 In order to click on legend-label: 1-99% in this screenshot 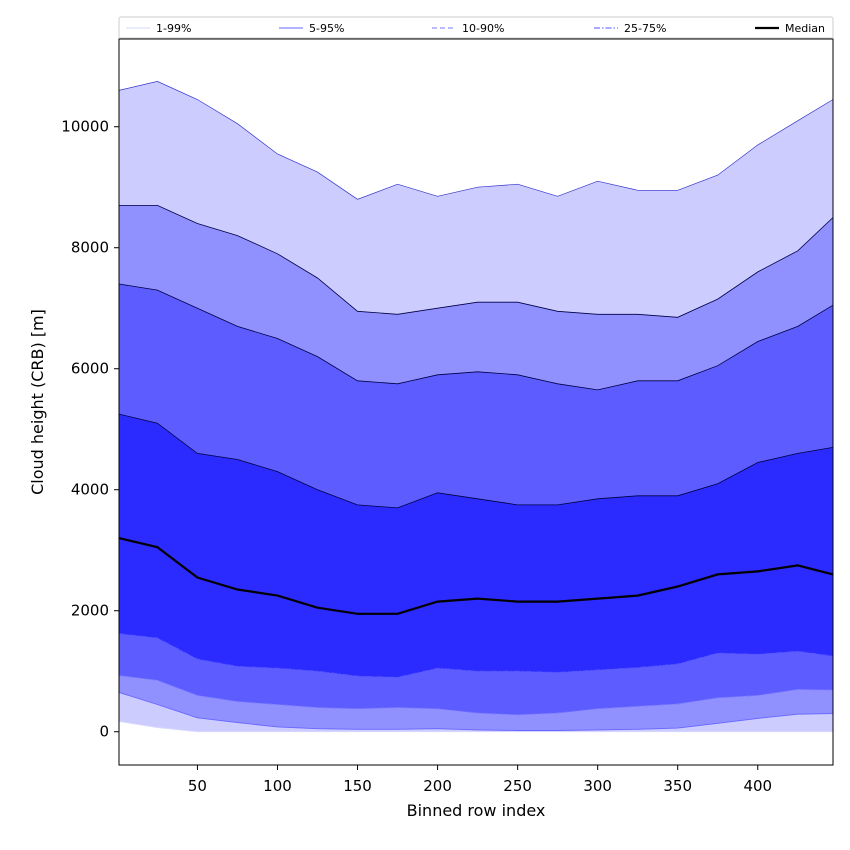, I will do `click(173, 28)`.